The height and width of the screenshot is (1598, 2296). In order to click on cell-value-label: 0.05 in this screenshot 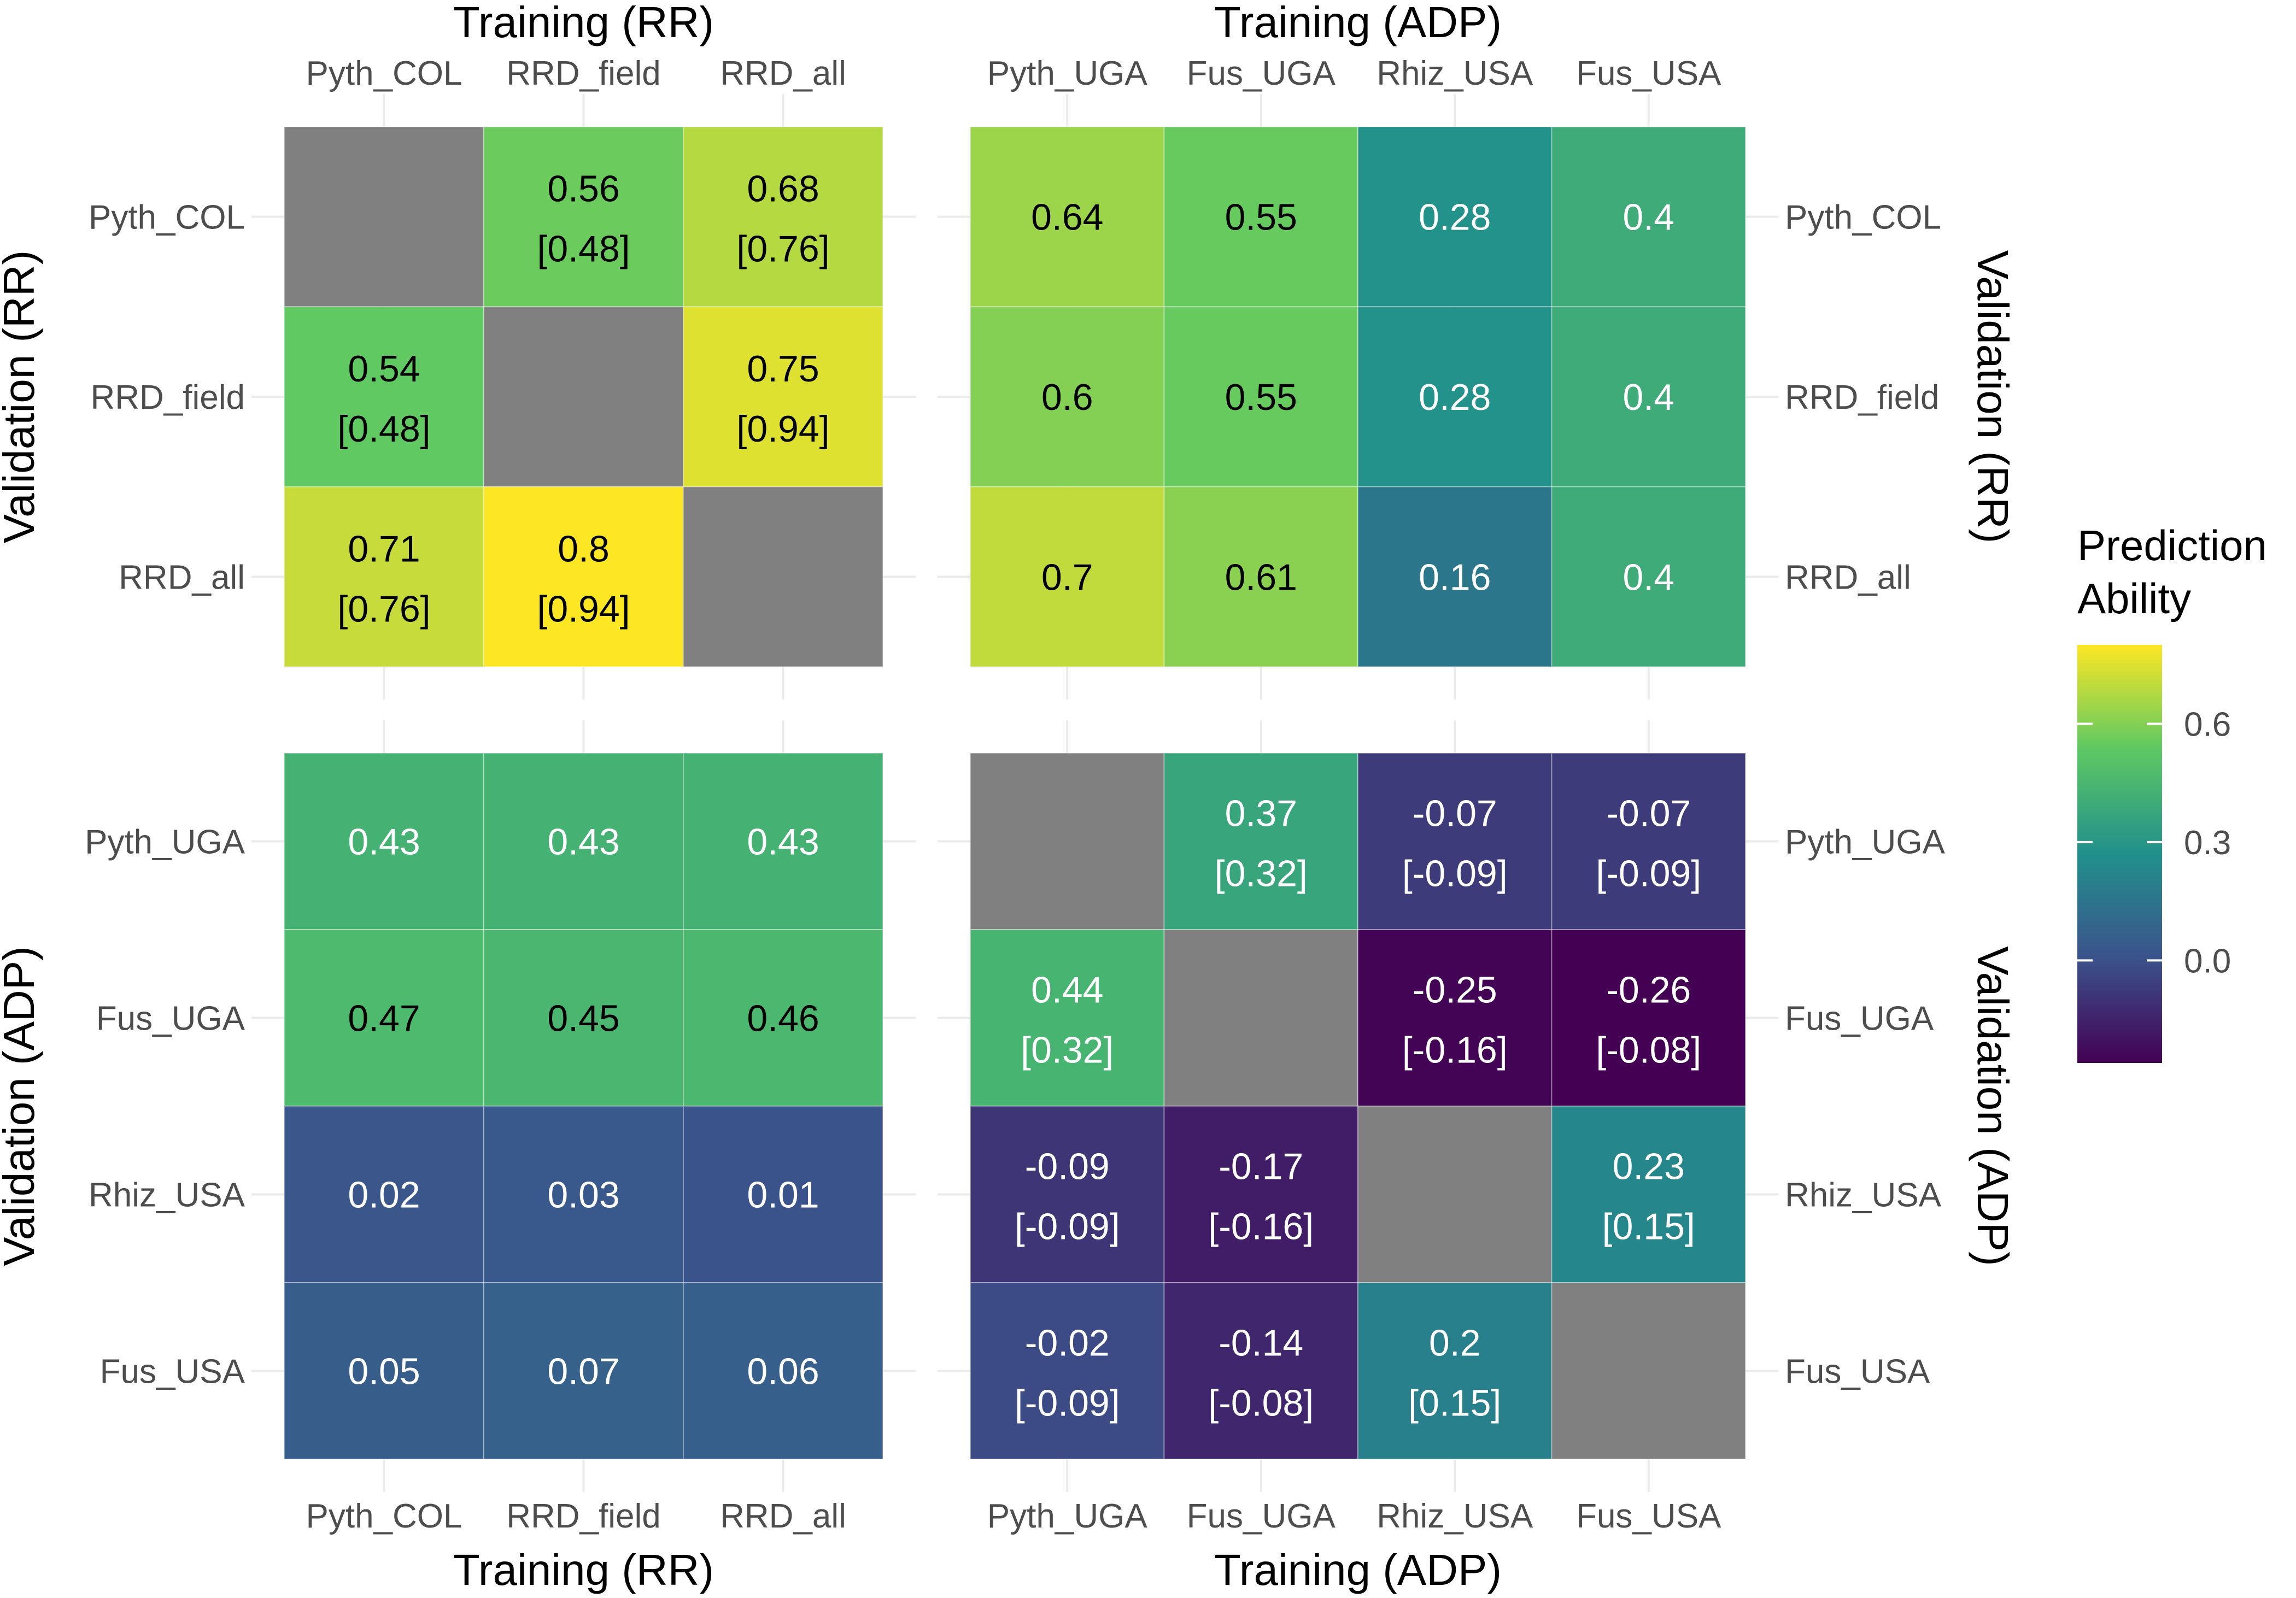, I will do `click(384, 1372)`.